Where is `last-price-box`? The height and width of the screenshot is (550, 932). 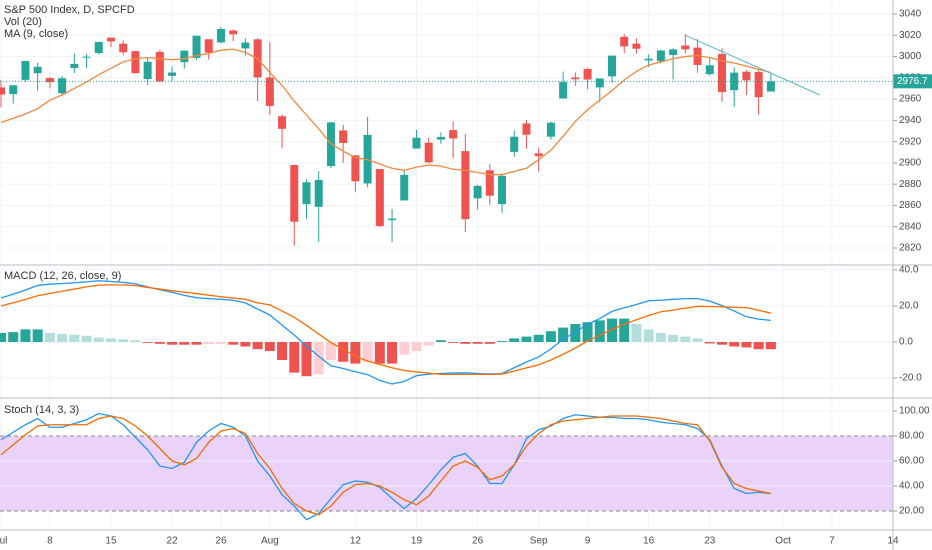
last-price-box is located at coordinates (912, 81).